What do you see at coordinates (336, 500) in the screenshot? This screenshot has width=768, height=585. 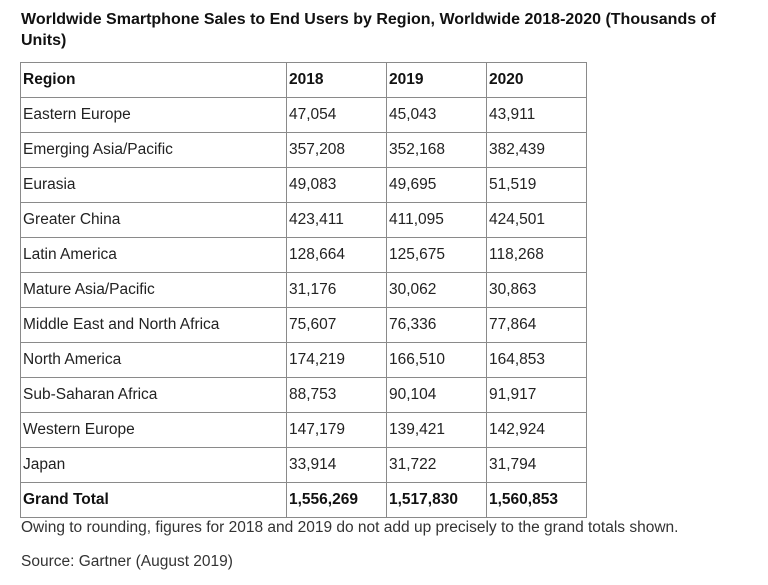 I see `total-cell-2018: 1,556,269` at bounding box center [336, 500].